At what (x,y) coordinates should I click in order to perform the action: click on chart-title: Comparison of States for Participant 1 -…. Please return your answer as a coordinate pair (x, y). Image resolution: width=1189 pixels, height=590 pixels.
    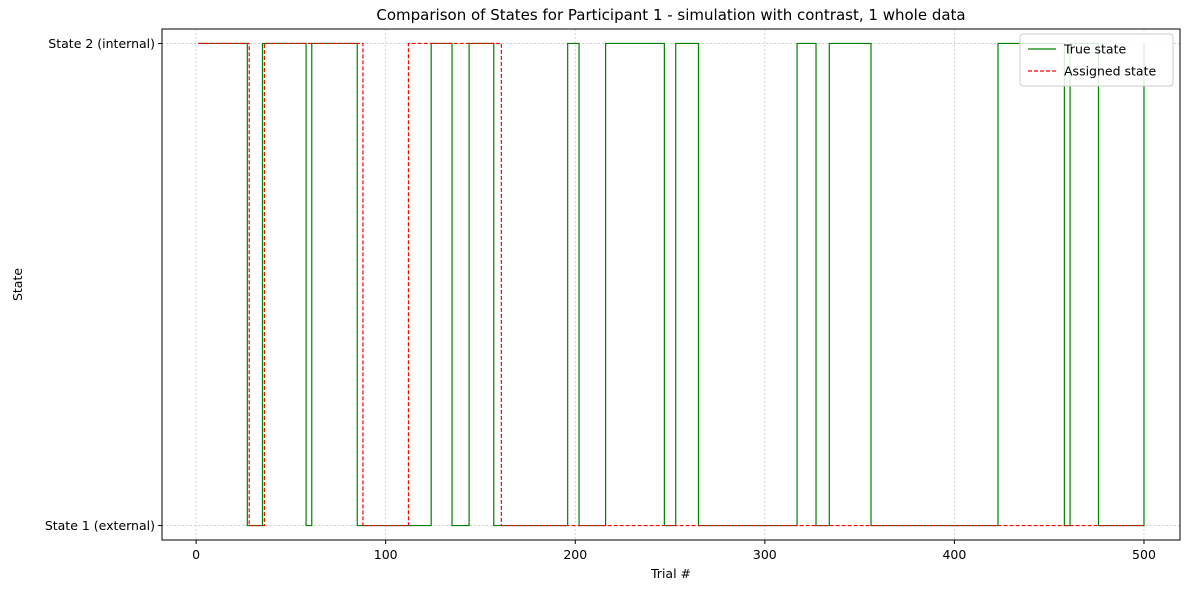
    Looking at the image, I should click on (670, 15).